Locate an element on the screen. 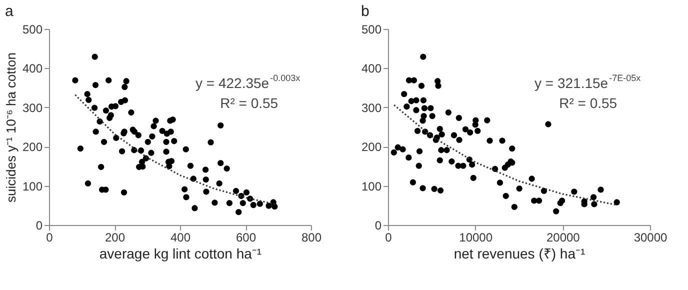 The image size is (688, 290). x-tick-label: 600 is located at coordinates (246, 237).